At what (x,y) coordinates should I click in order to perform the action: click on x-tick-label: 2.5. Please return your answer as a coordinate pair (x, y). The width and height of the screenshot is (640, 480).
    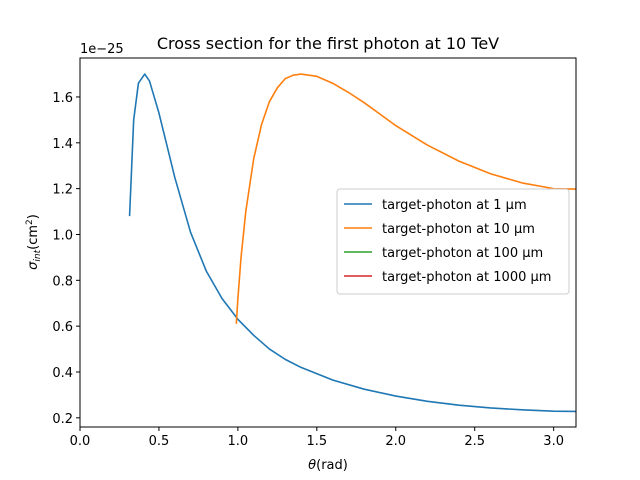
    Looking at the image, I should click on (474, 441).